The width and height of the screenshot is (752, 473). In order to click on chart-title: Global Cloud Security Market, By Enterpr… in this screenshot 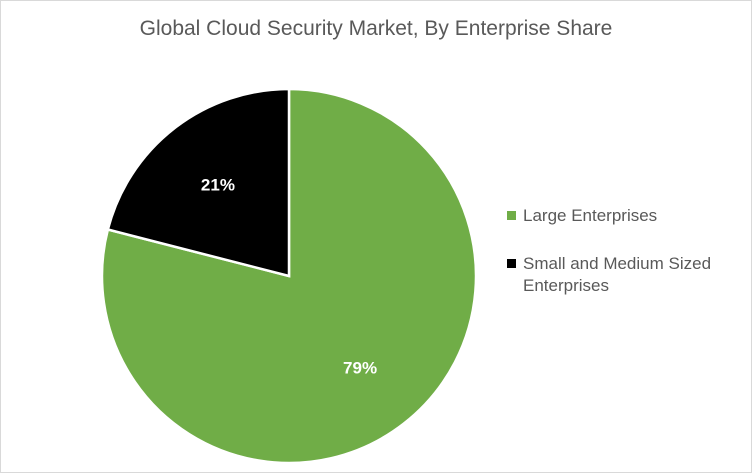, I will do `click(376, 28)`.